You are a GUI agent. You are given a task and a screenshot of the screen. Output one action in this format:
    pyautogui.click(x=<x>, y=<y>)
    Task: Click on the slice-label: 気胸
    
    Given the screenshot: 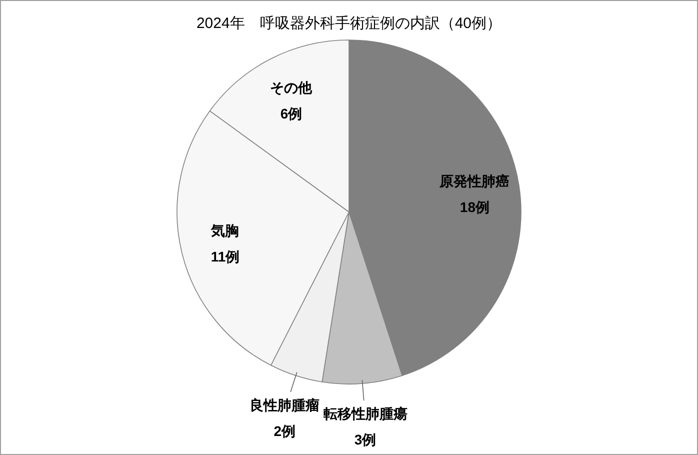 What is the action you would take?
    pyautogui.click(x=225, y=230)
    